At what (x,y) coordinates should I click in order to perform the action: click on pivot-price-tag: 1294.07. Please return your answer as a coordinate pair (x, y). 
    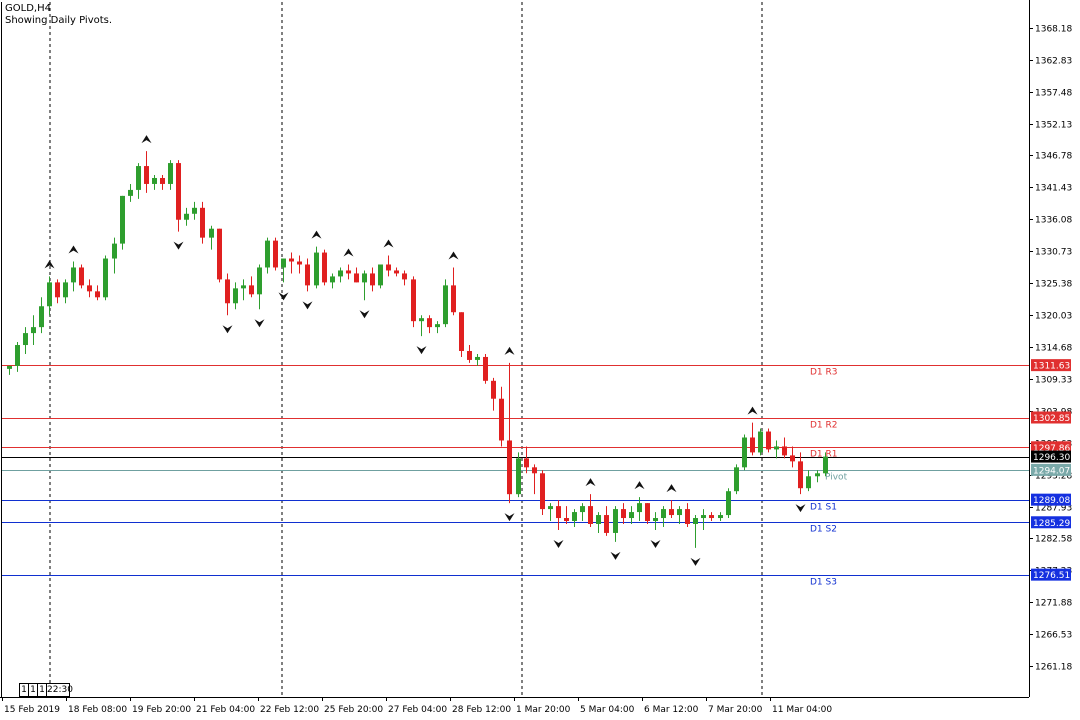
    Looking at the image, I should click on (1051, 471).